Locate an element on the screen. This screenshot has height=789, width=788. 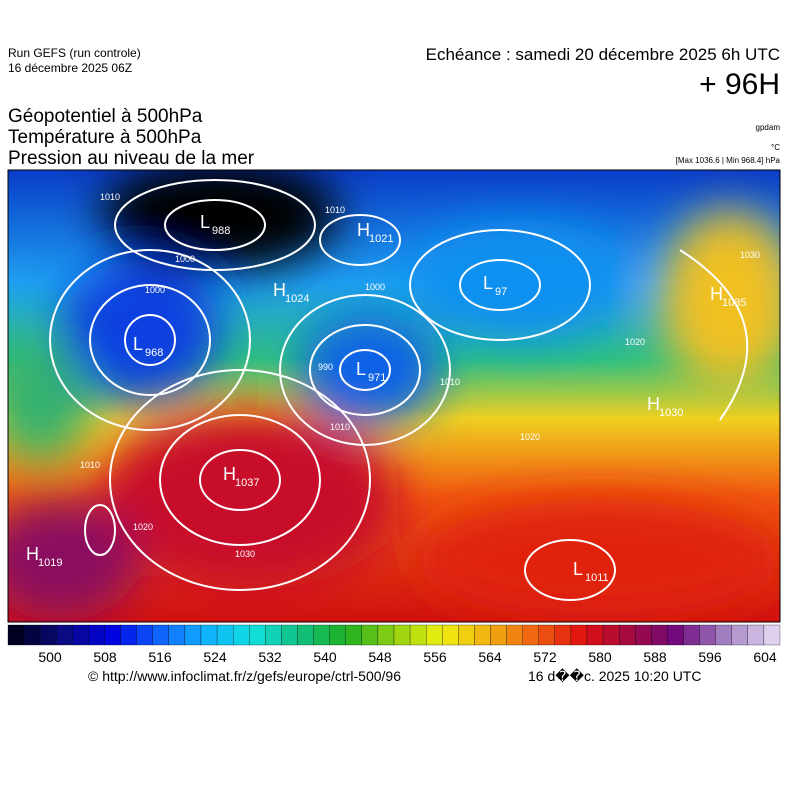
system-value: 1011 is located at coordinates (597, 578).